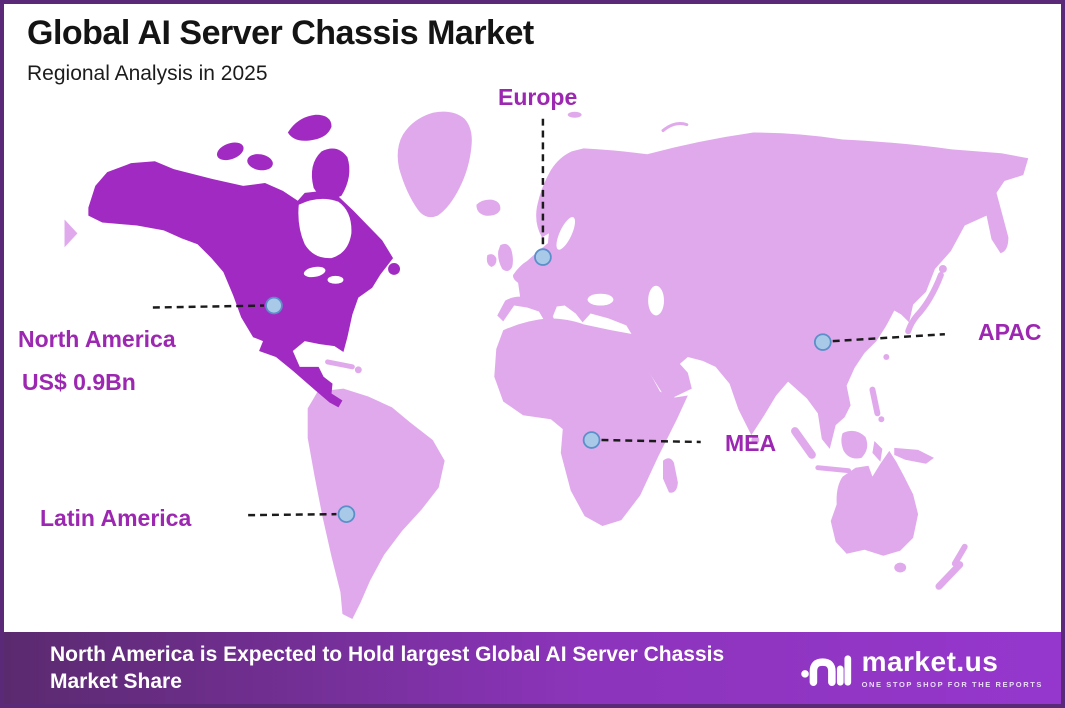 Image resolution: width=1065 pixels, height=708 pixels. Describe the element at coordinates (79, 382) in the screenshot. I see `north-america-market-value: US$ 0.9Bn` at that location.